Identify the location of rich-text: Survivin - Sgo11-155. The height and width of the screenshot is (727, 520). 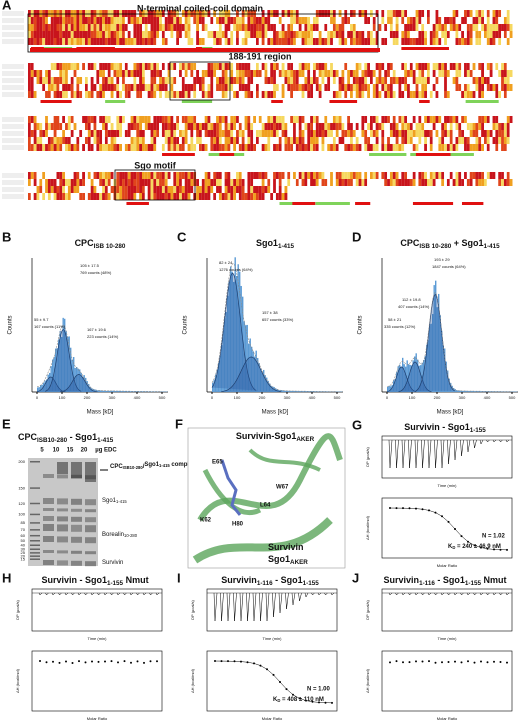
(445, 427).